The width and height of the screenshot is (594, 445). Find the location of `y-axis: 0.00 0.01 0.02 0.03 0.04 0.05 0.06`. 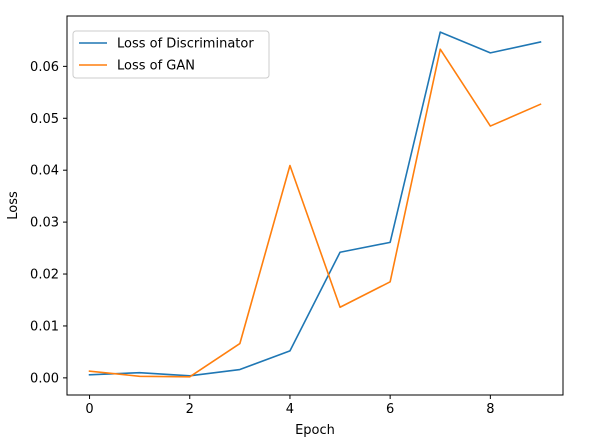

y-axis: 0.00 0.01 0.02 0.03 0.04 0.05 0.06 is located at coordinates (48, 223).